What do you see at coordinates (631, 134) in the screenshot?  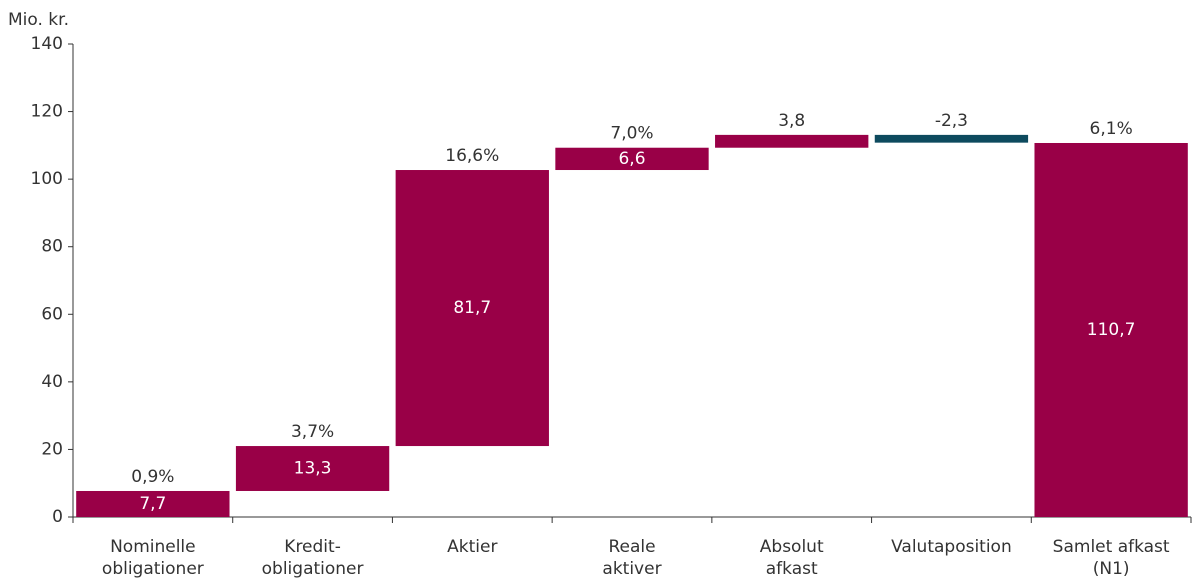 I see `annotation: 7,0%` at bounding box center [631, 134].